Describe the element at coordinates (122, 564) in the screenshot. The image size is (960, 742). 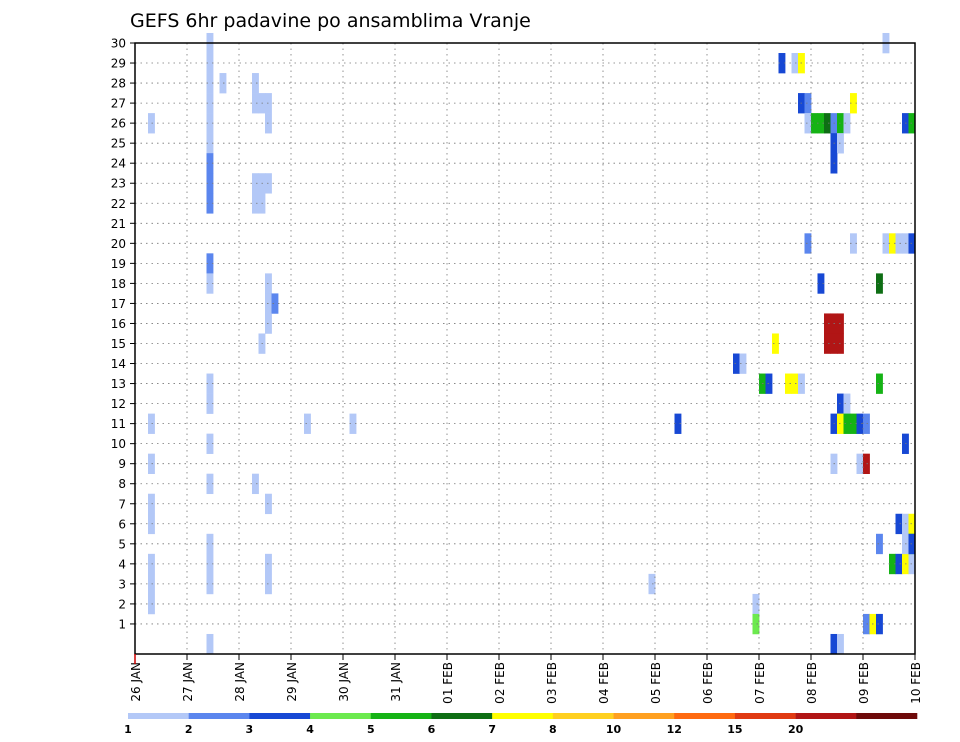
I see `y-tick-label: 4` at that location.